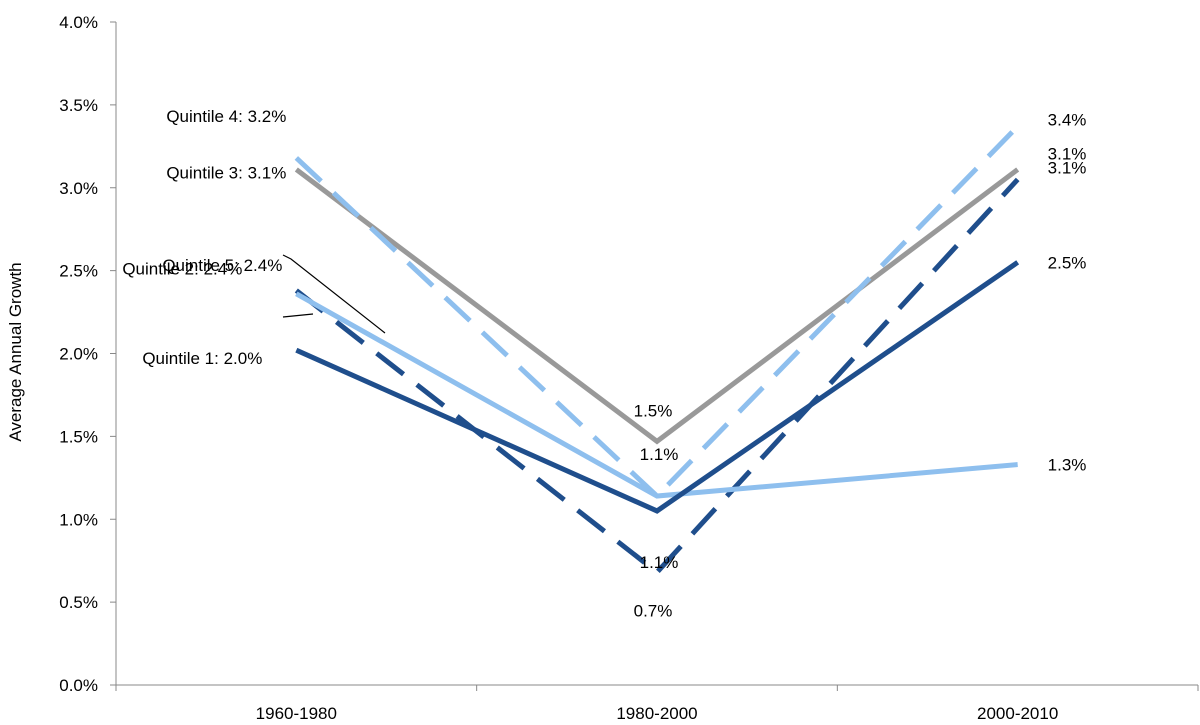 Image resolution: width=1200 pixels, height=725 pixels. Describe the element at coordinates (78, 354) in the screenshot. I see `y-tick-label: 2.0%` at that location.